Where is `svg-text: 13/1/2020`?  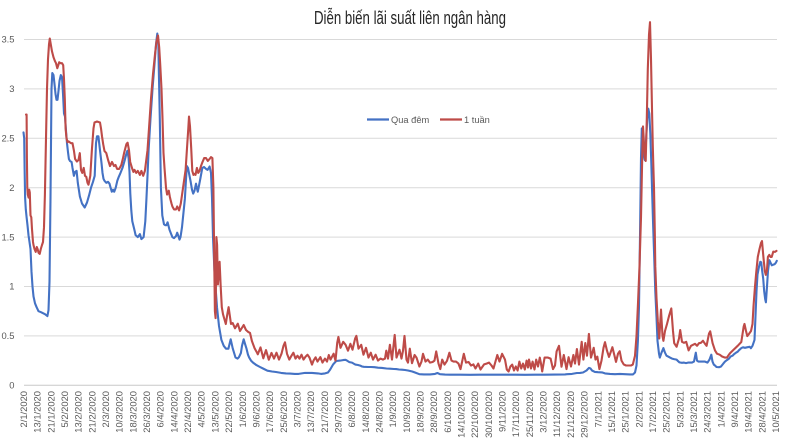
svg-text: 13/1/2020 is located at coordinates (37, 412).